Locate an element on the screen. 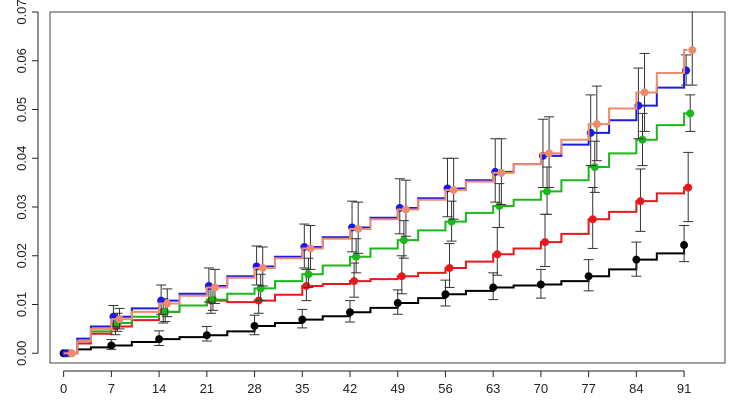  y-tick-label: 0.03 is located at coordinates (21, 206).